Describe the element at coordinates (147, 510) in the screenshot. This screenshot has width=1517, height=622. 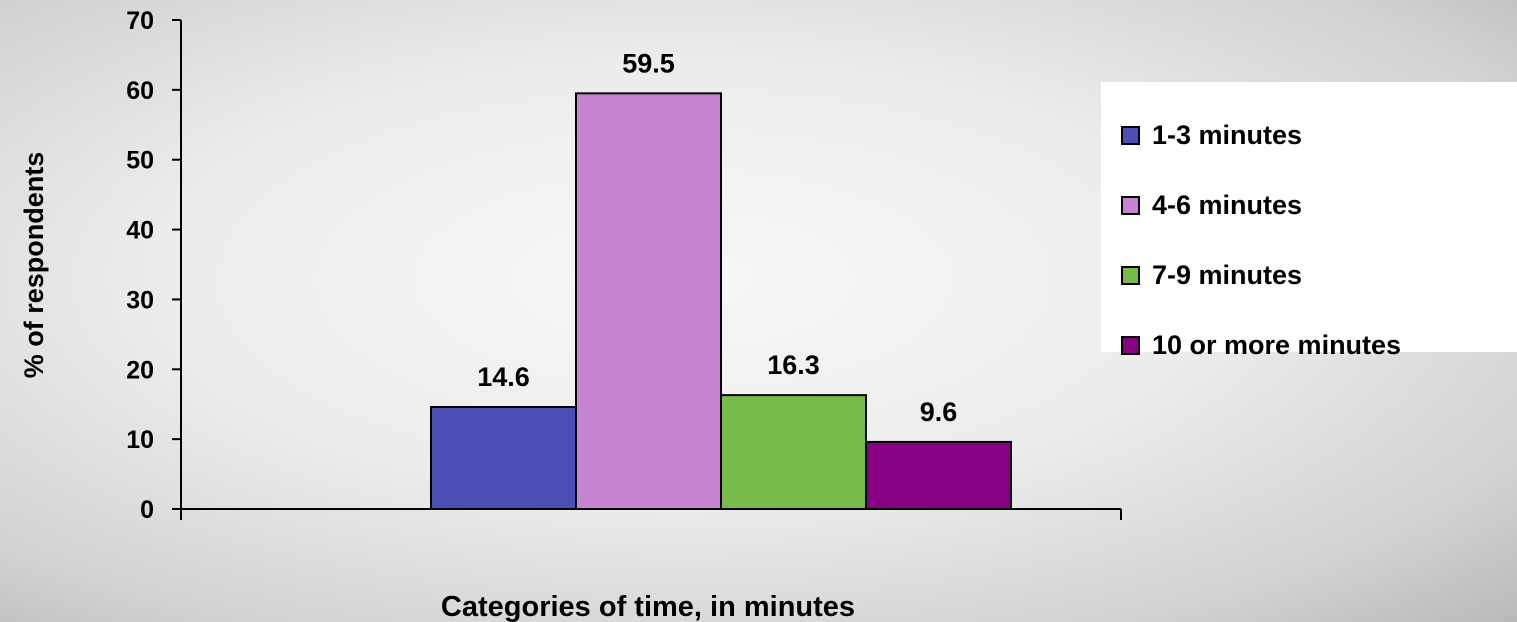
I see `y-tick-label: 0` at that location.